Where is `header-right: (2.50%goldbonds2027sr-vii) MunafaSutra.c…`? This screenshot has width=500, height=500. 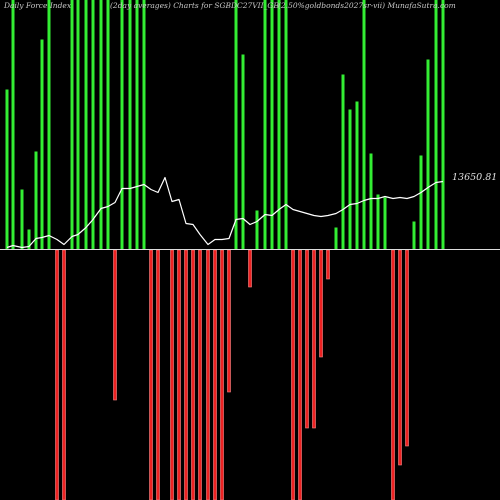 header-right: (2.50%goldbonds2027sr-vii) MunafaSutra.c… is located at coordinates (367, 5).